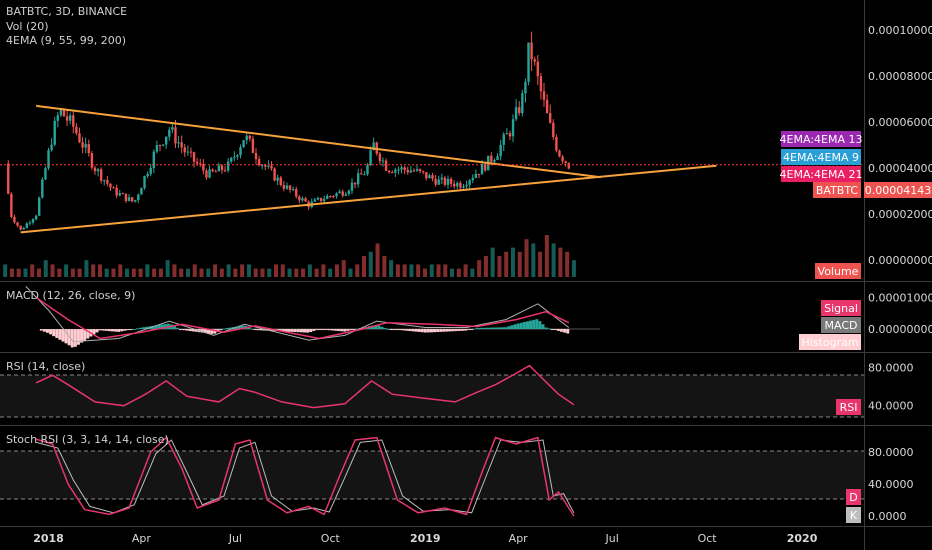  I want to click on volume-legend: Vol (20), so click(27, 26).